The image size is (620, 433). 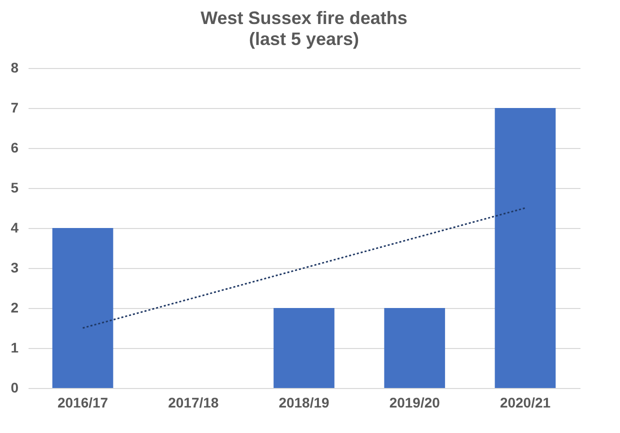 I want to click on y-tick-label: 0, so click(x=14, y=388).